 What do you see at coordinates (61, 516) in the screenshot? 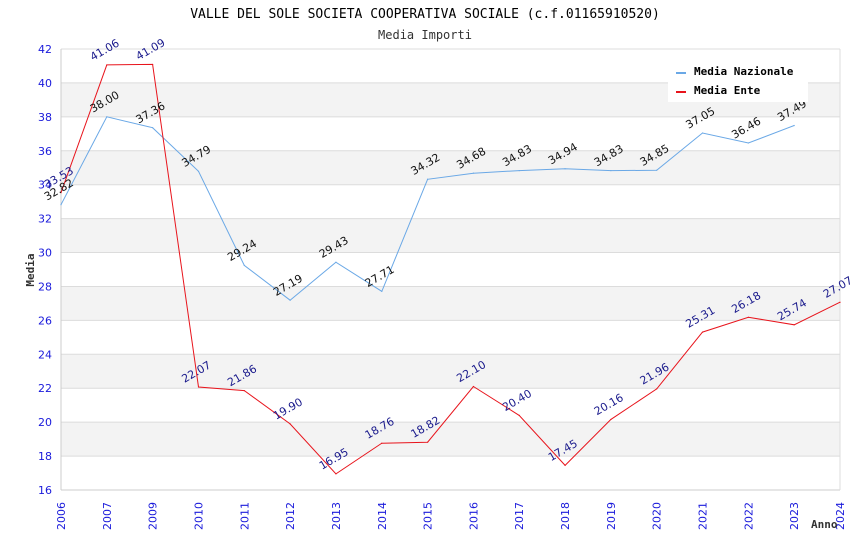
I see `x-tick-label: 2006` at bounding box center [61, 516].